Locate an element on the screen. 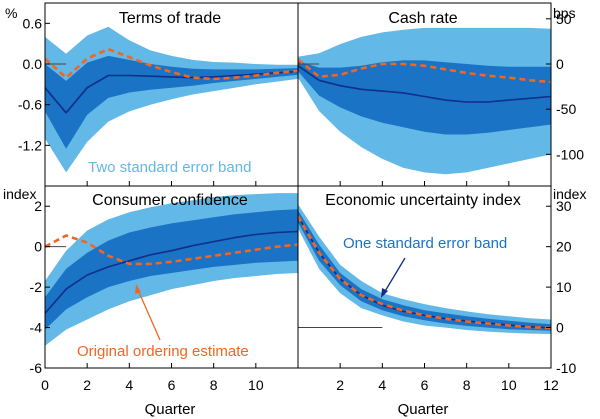 The width and height of the screenshot is (600, 419). original-estimate-line-terms-of-trade is located at coordinates (171, 64).